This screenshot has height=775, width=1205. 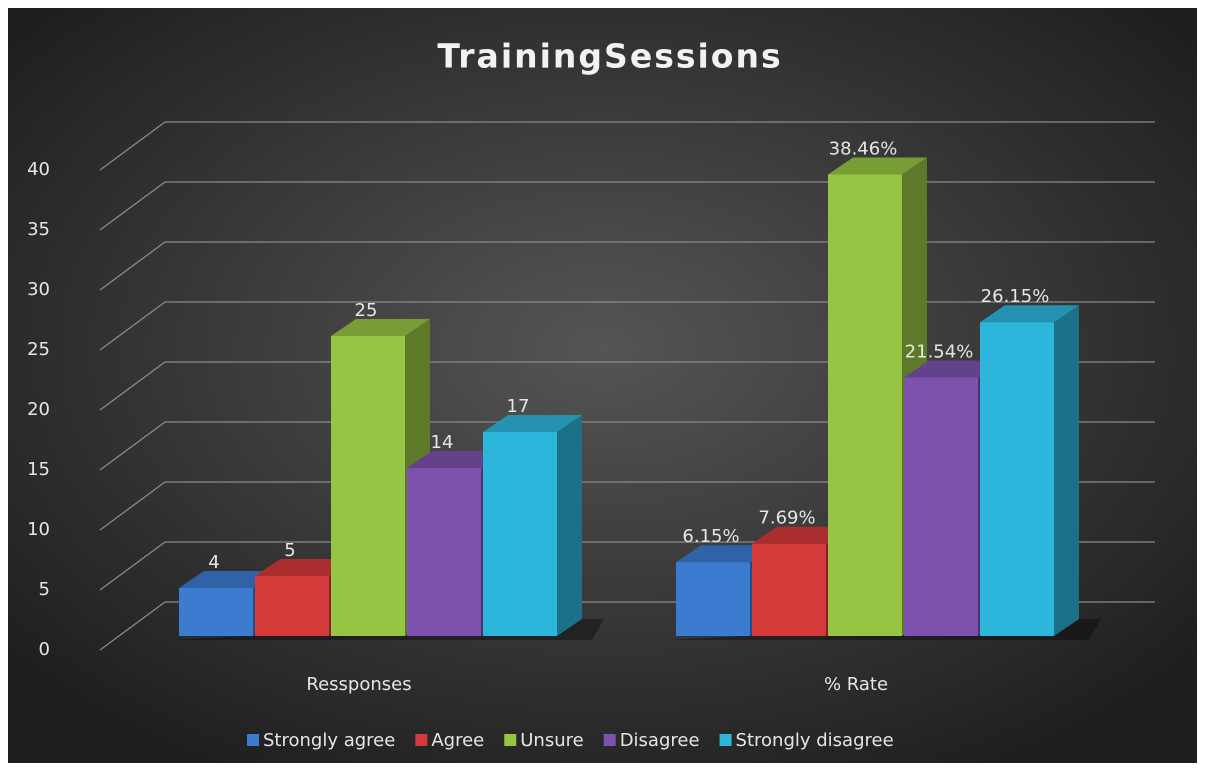 I want to click on data-label: 25, so click(x=366, y=310).